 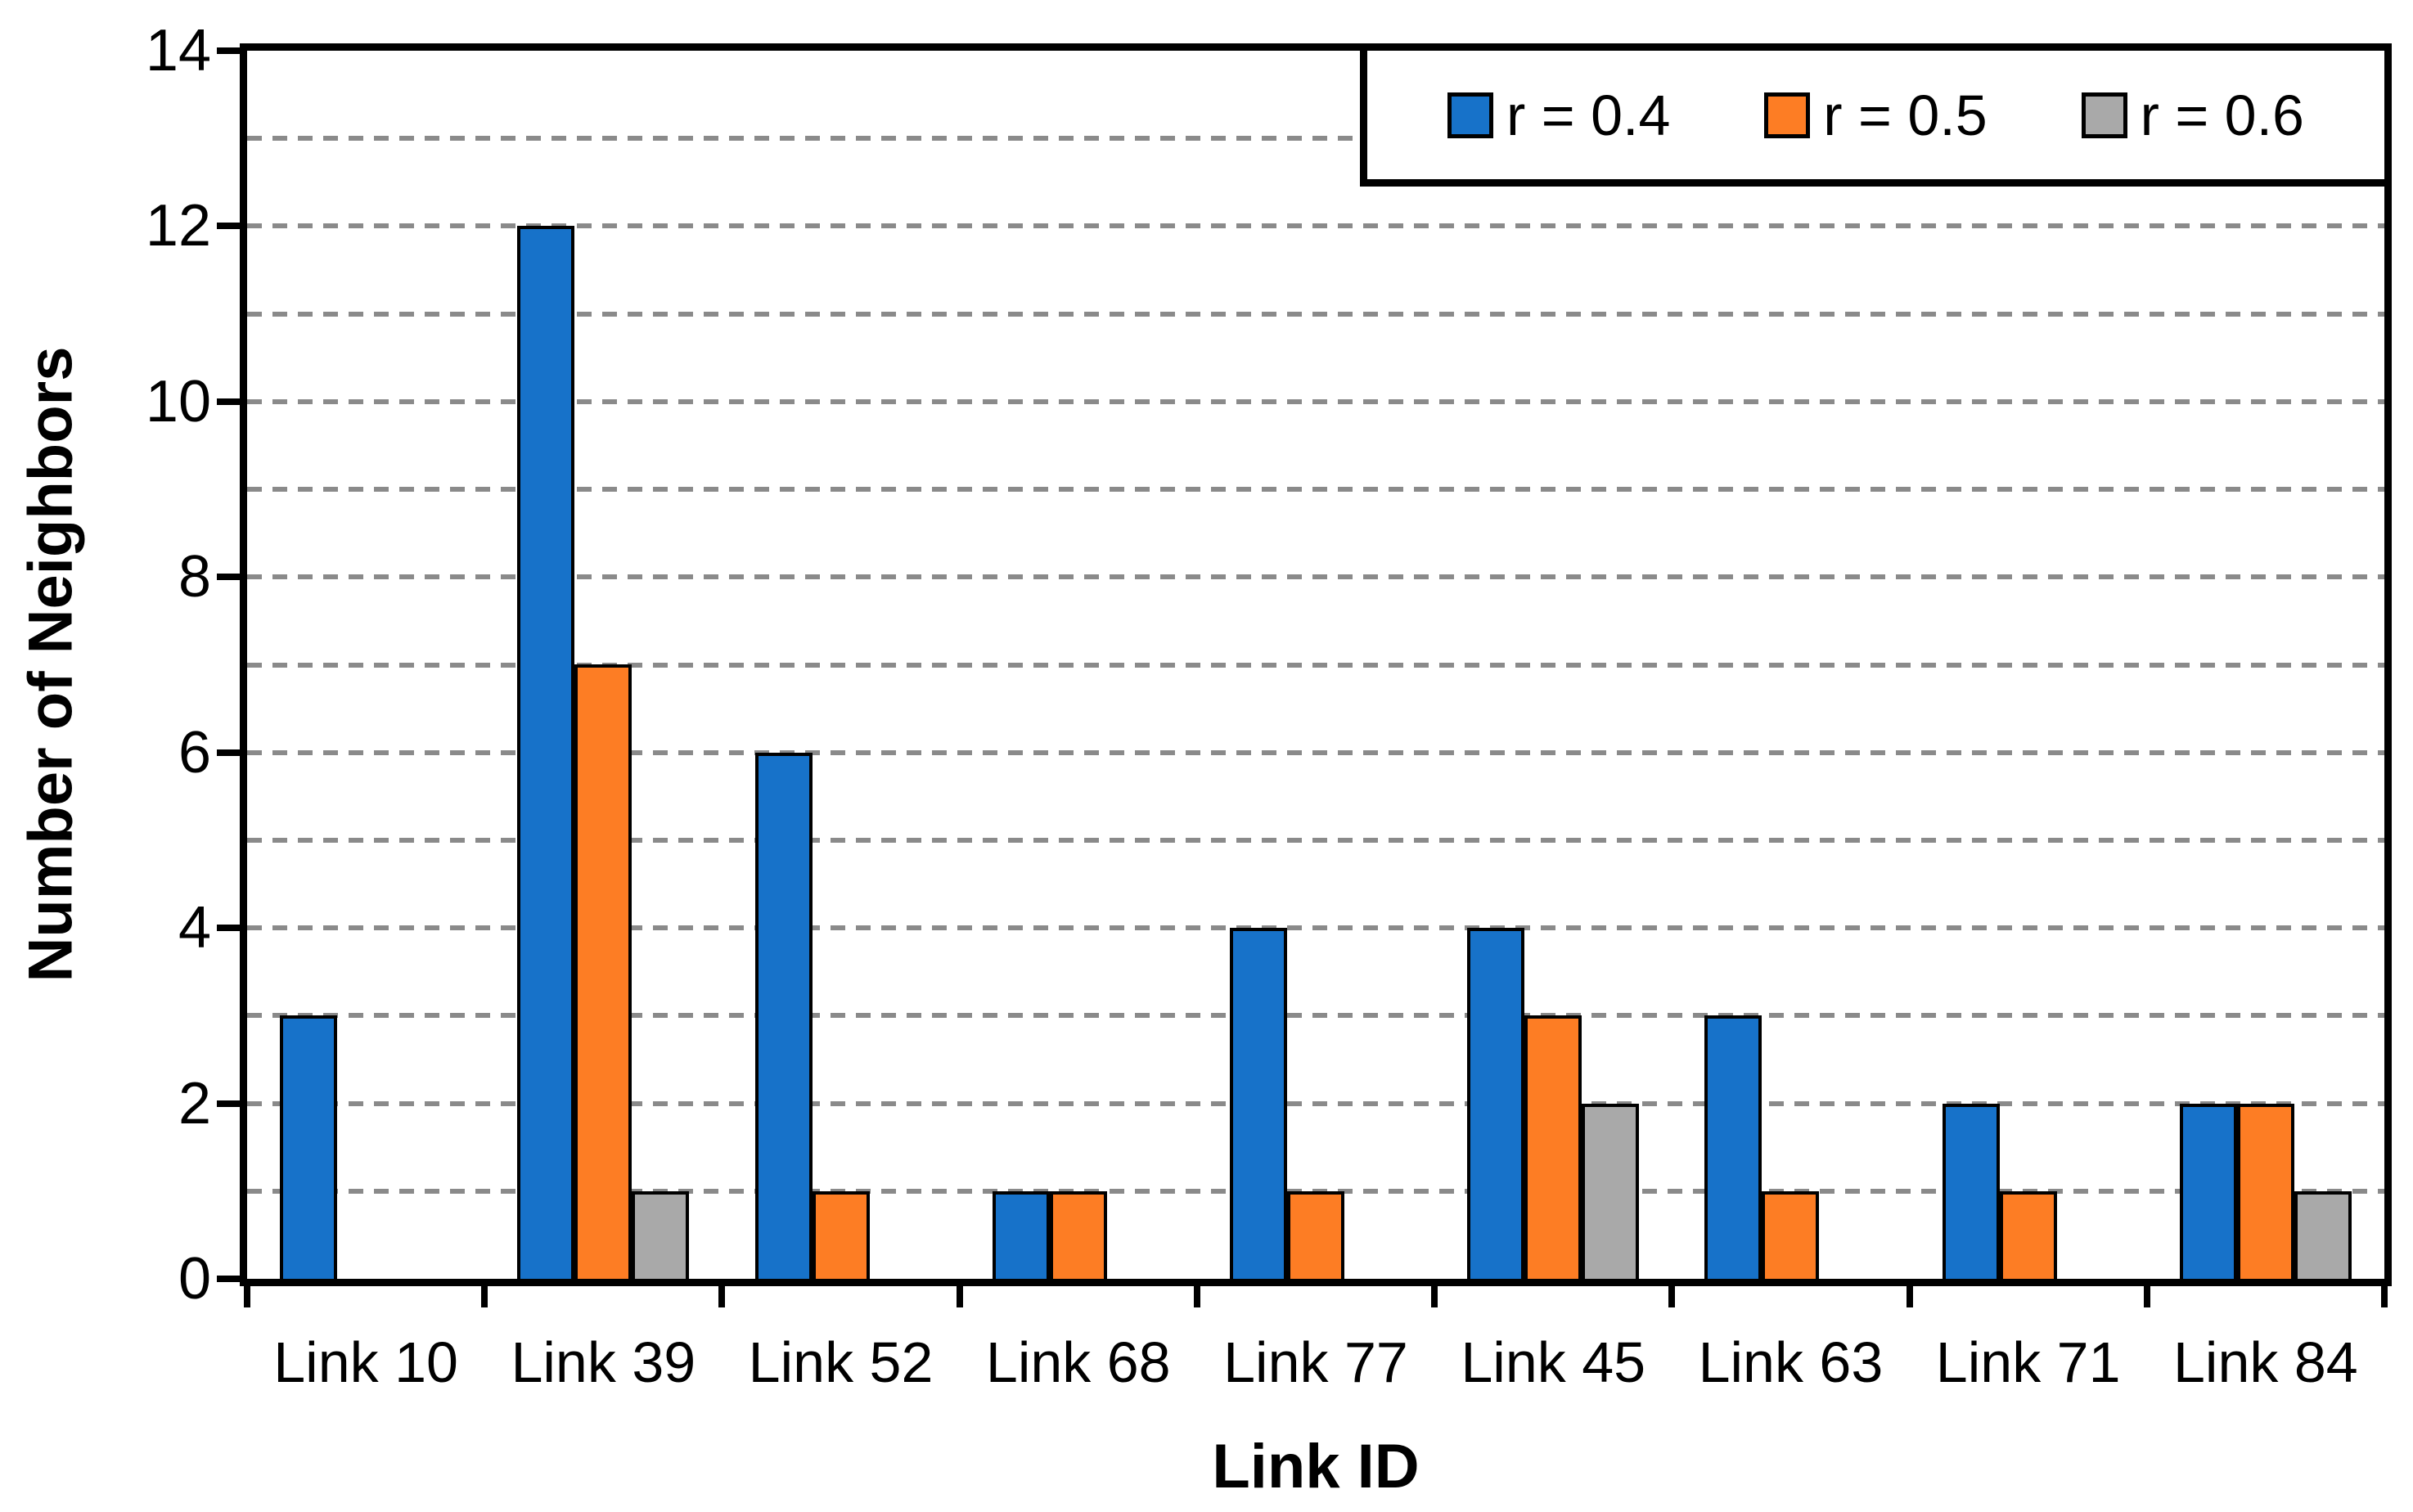 What do you see at coordinates (2265, 1362) in the screenshot?
I see `x-tick-label: Link 84` at bounding box center [2265, 1362].